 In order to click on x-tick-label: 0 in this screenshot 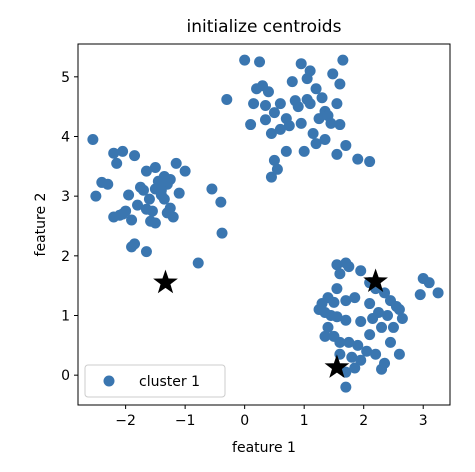, I will do `click(244, 421)`.